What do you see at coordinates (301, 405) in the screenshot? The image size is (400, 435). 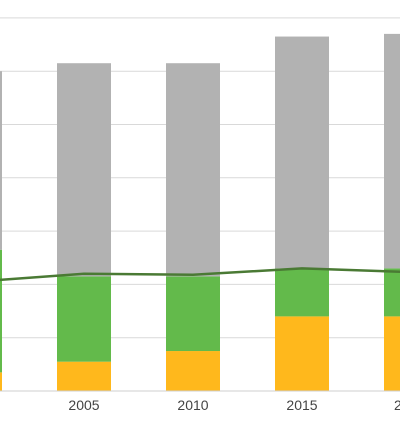 I see `x-tick-label: 2015` at bounding box center [301, 405].